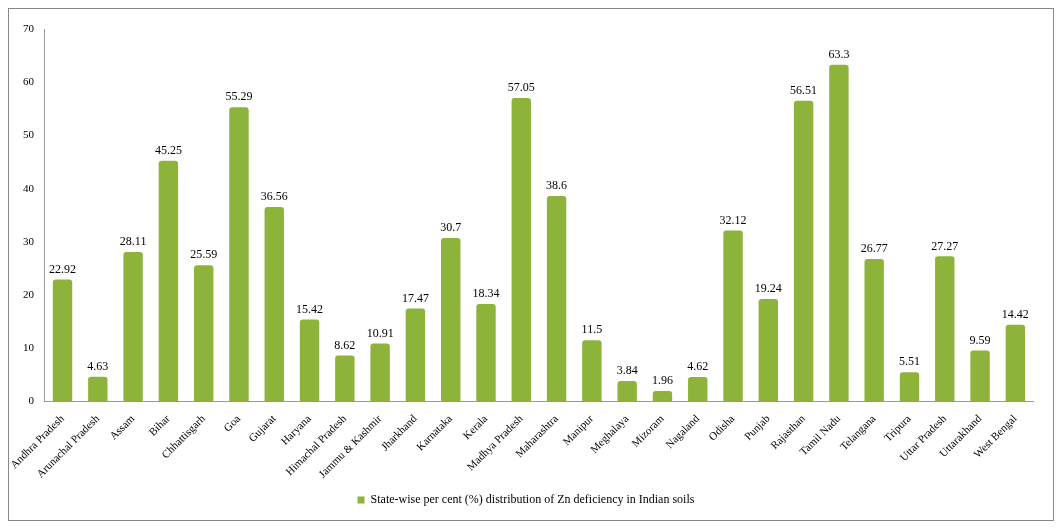  What do you see at coordinates (532, 499) in the screenshot?
I see `legend-label: State-wise per cent (%) distribution of Zn deficiency in Indian soils` at bounding box center [532, 499].